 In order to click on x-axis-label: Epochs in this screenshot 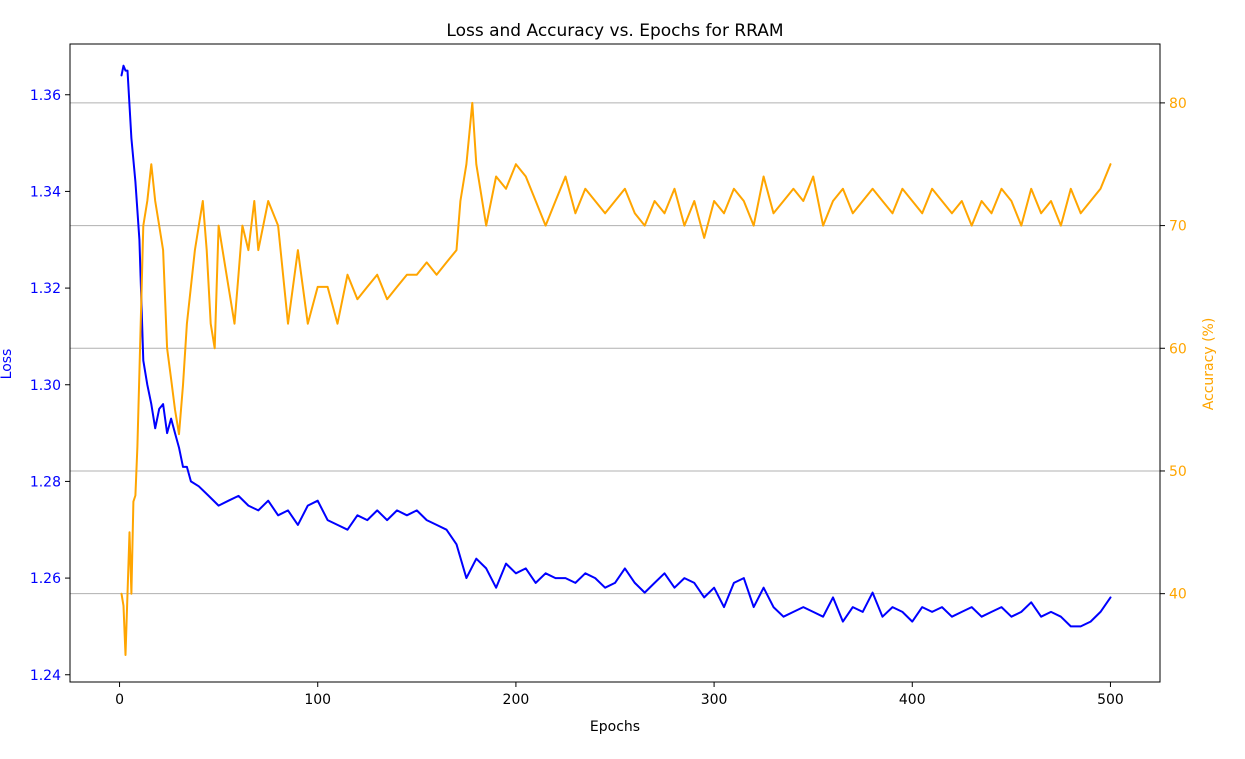, I will do `click(615, 727)`.